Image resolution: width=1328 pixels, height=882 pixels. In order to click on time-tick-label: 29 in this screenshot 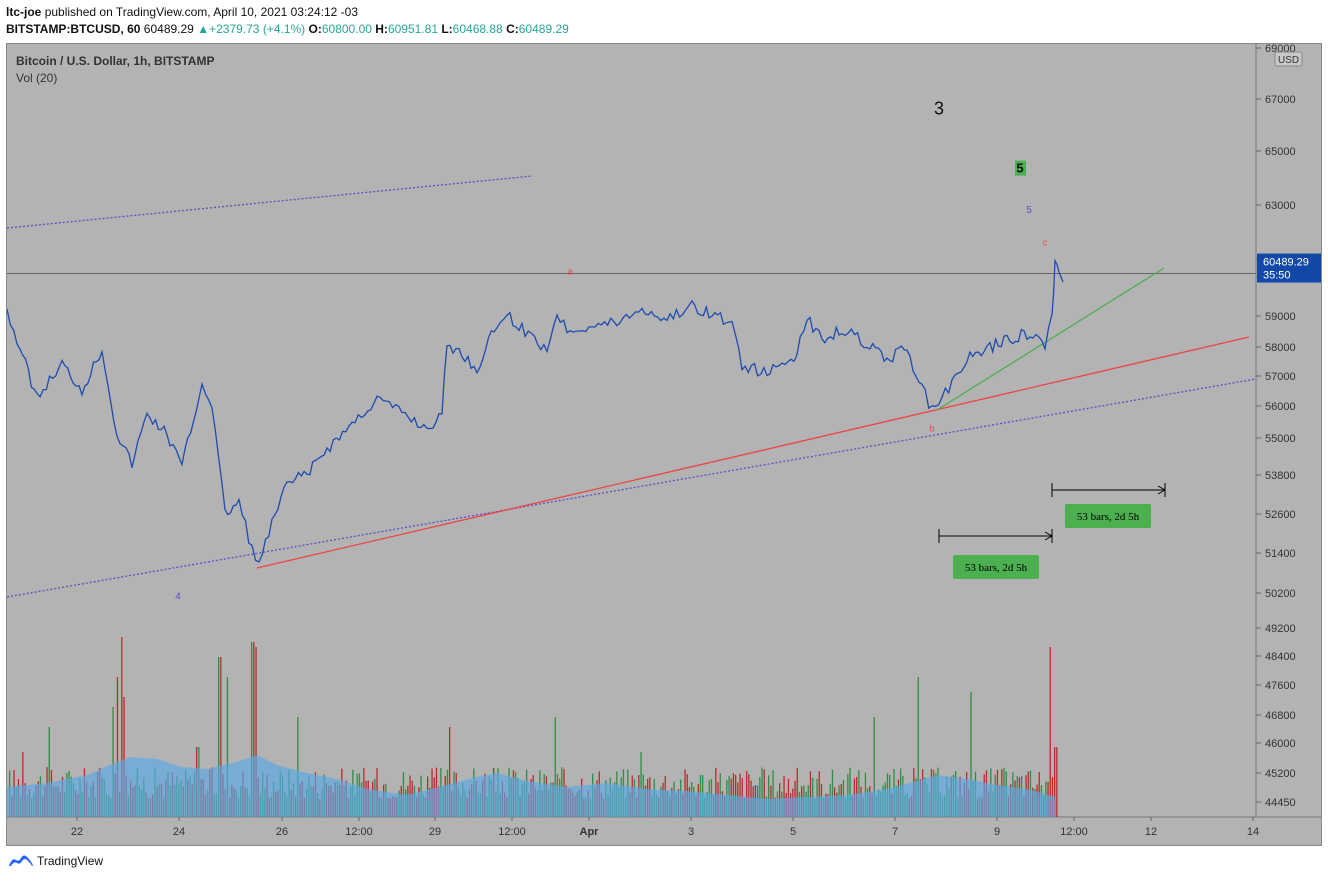, I will do `click(435, 832)`.